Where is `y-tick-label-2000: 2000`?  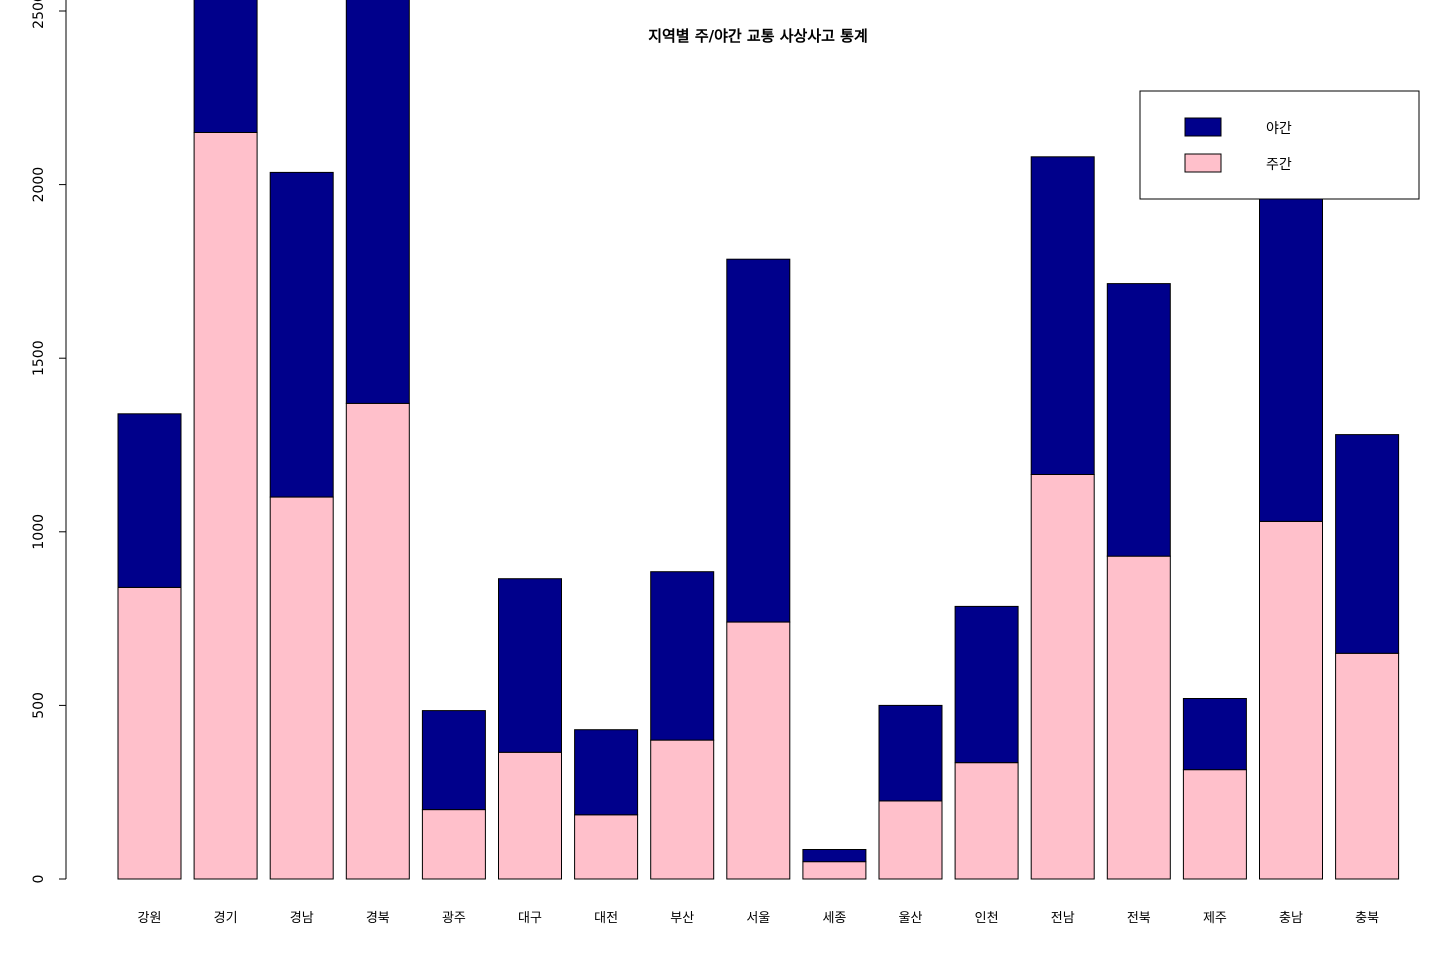
y-tick-label-2000: 2000 is located at coordinates (39, 185).